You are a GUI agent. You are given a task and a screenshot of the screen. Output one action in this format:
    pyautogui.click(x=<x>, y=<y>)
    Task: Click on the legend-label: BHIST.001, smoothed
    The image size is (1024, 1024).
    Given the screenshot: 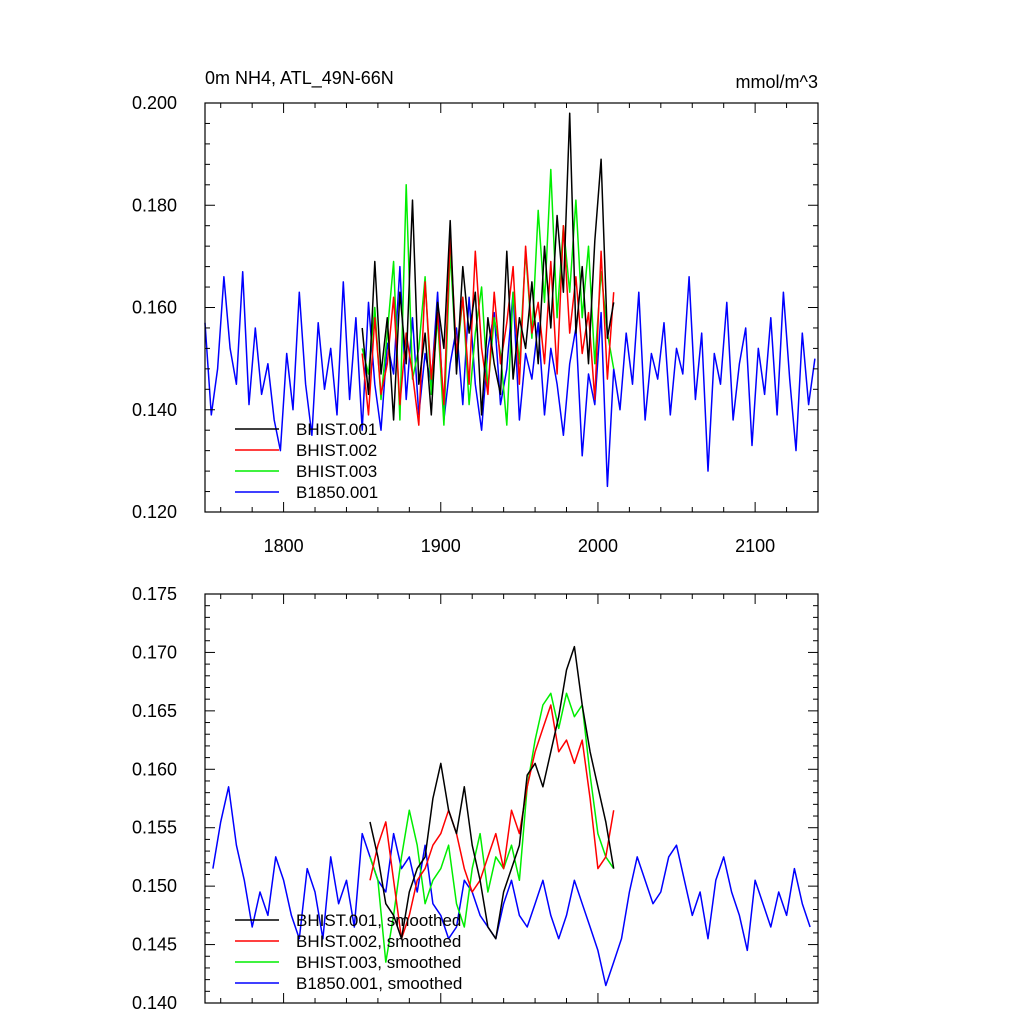 What is the action you would take?
    pyautogui.click(x=378, y=920)
    